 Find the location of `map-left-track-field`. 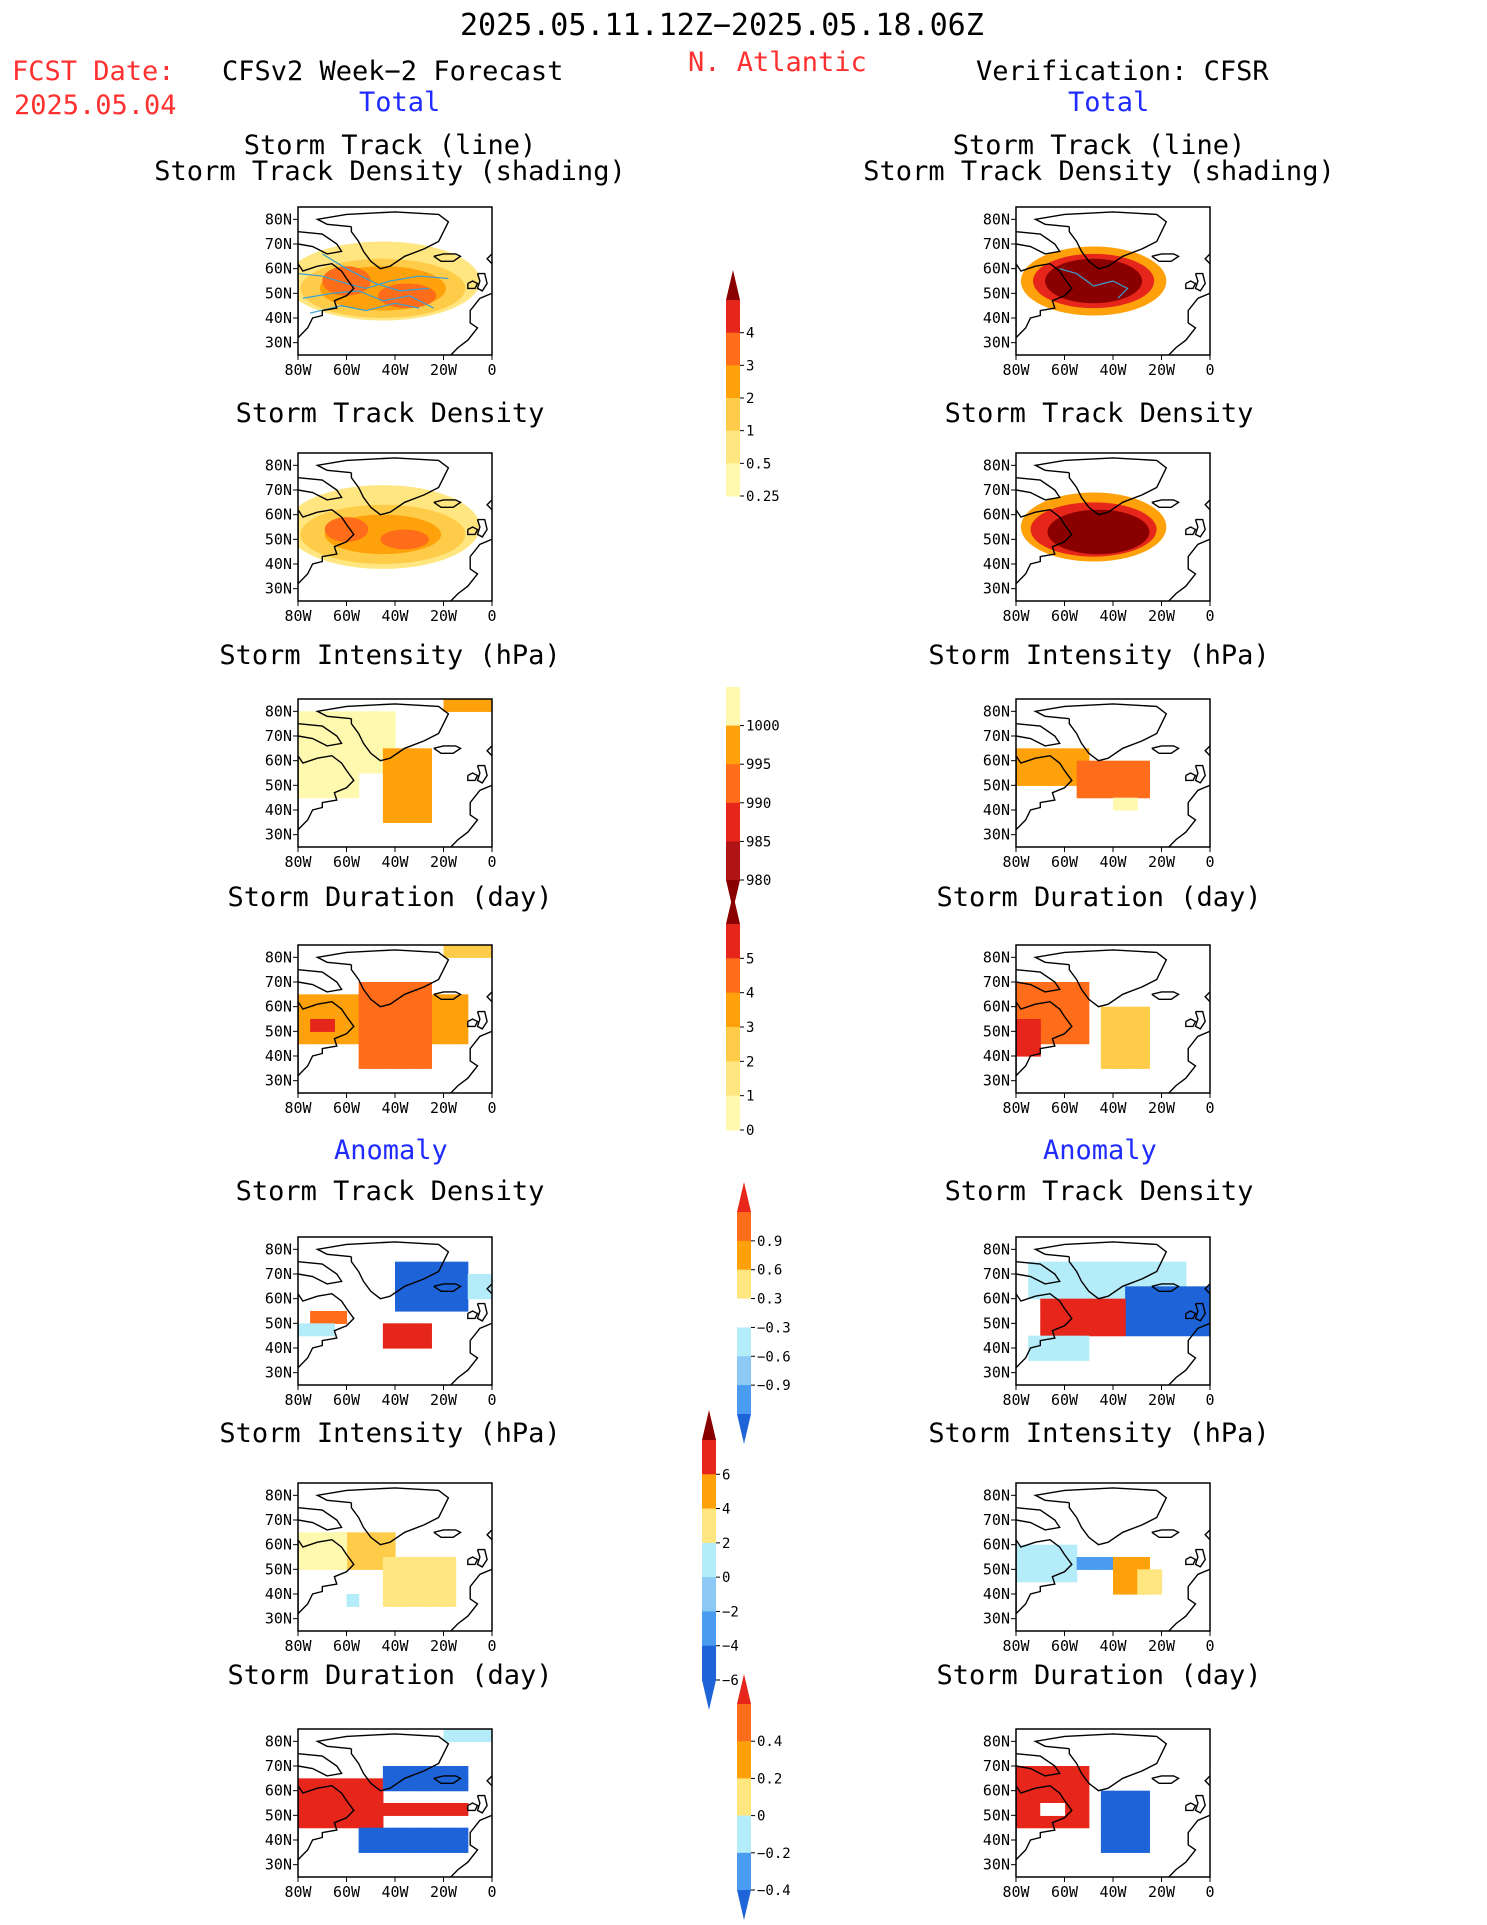

map-left-track-field is located at coordinates (395, 283).